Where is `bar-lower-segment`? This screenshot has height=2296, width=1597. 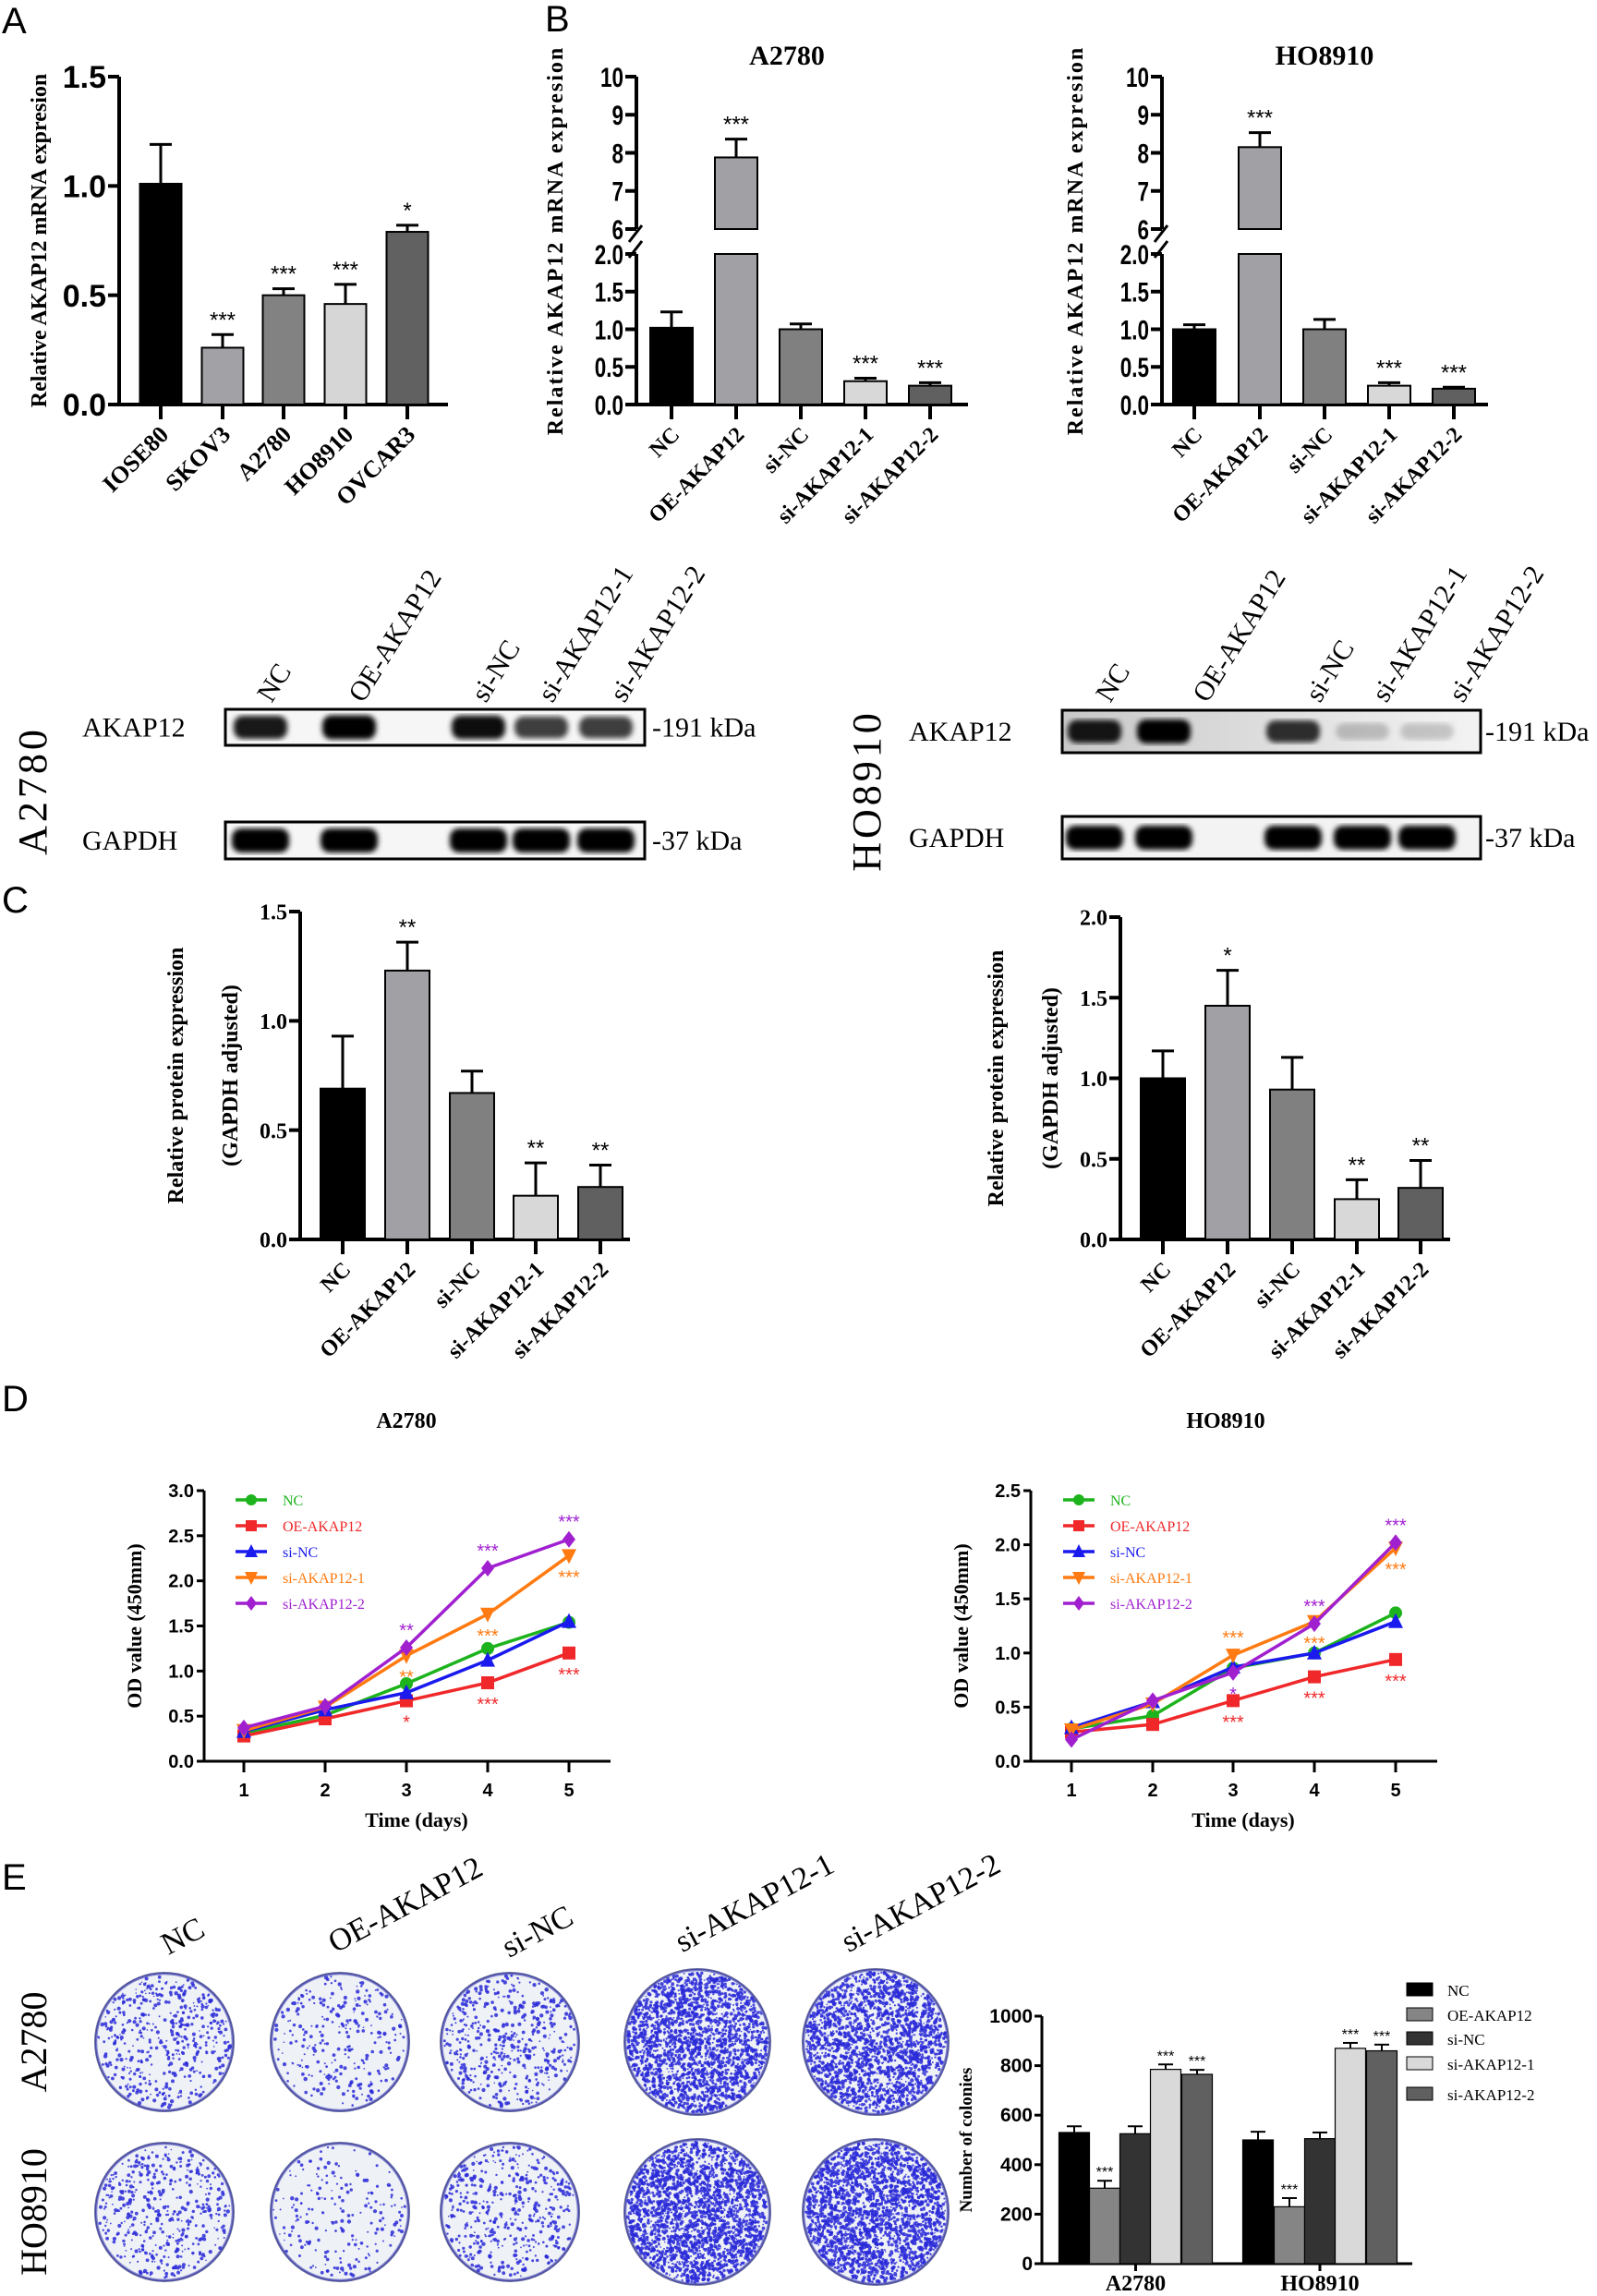 bar-lower-segment is located at coordinates (1260, 329).